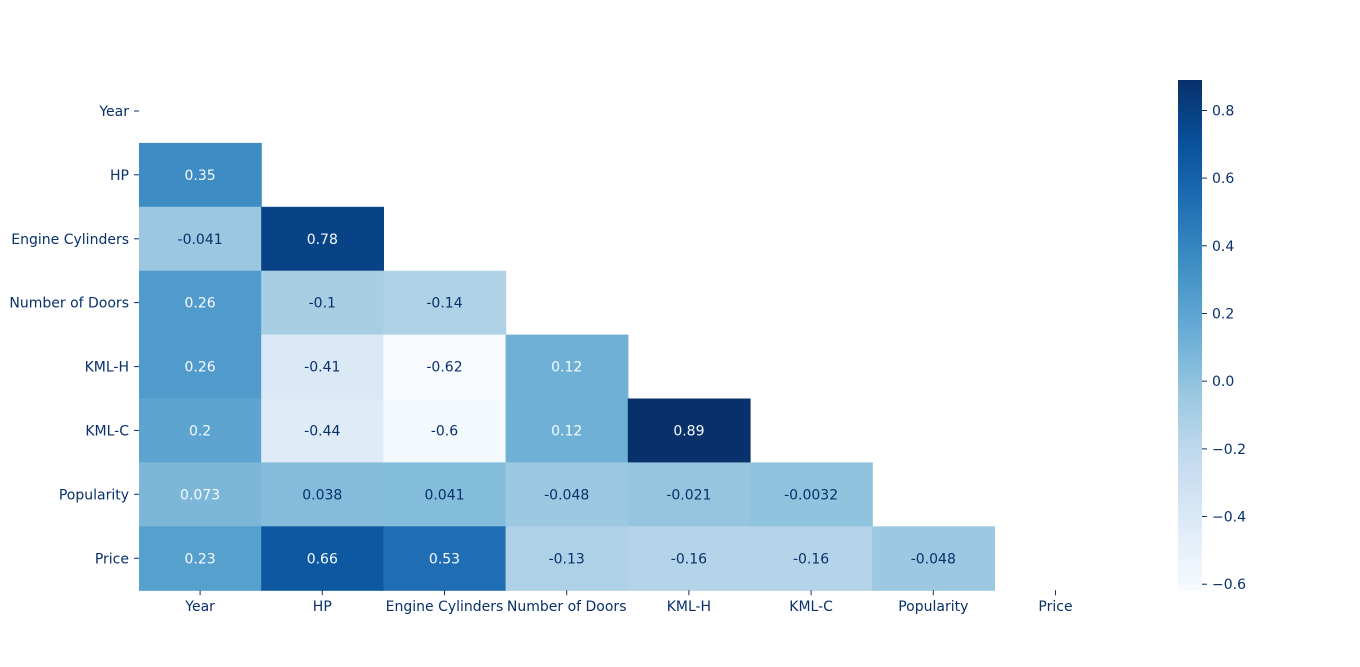  What do you see at coordinates (1055, 607) in the screenshot?
I see `x-tick-label: Price` at bounding box center [1055, 607].